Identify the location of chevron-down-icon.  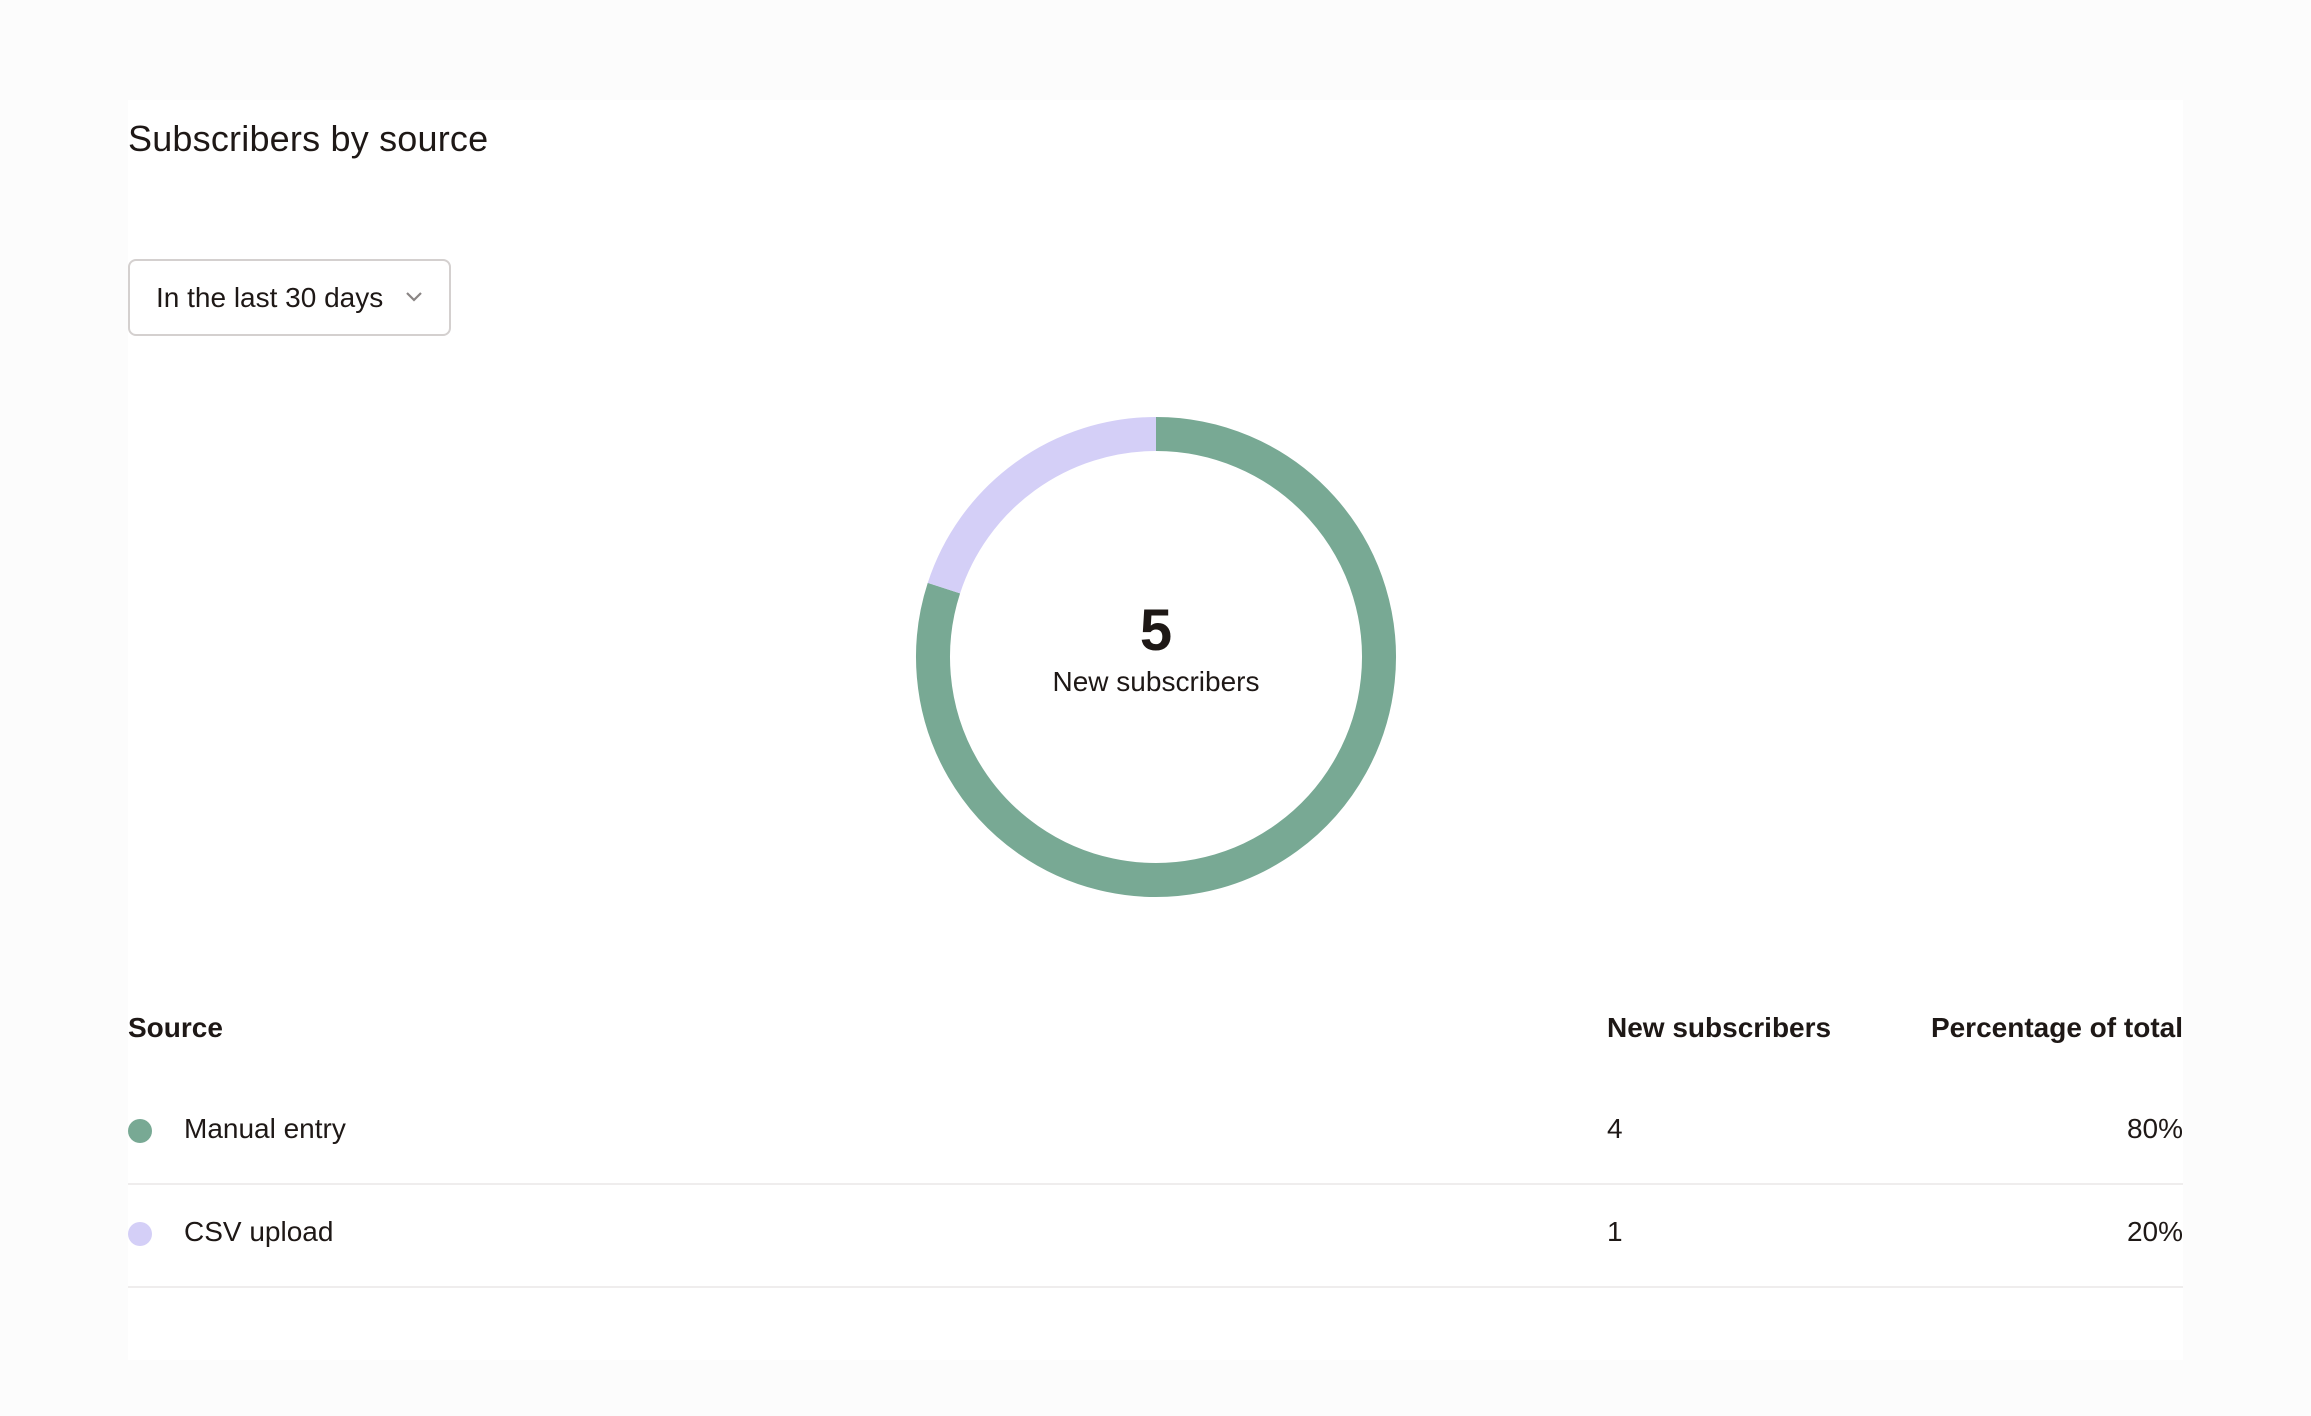
(414, 297).